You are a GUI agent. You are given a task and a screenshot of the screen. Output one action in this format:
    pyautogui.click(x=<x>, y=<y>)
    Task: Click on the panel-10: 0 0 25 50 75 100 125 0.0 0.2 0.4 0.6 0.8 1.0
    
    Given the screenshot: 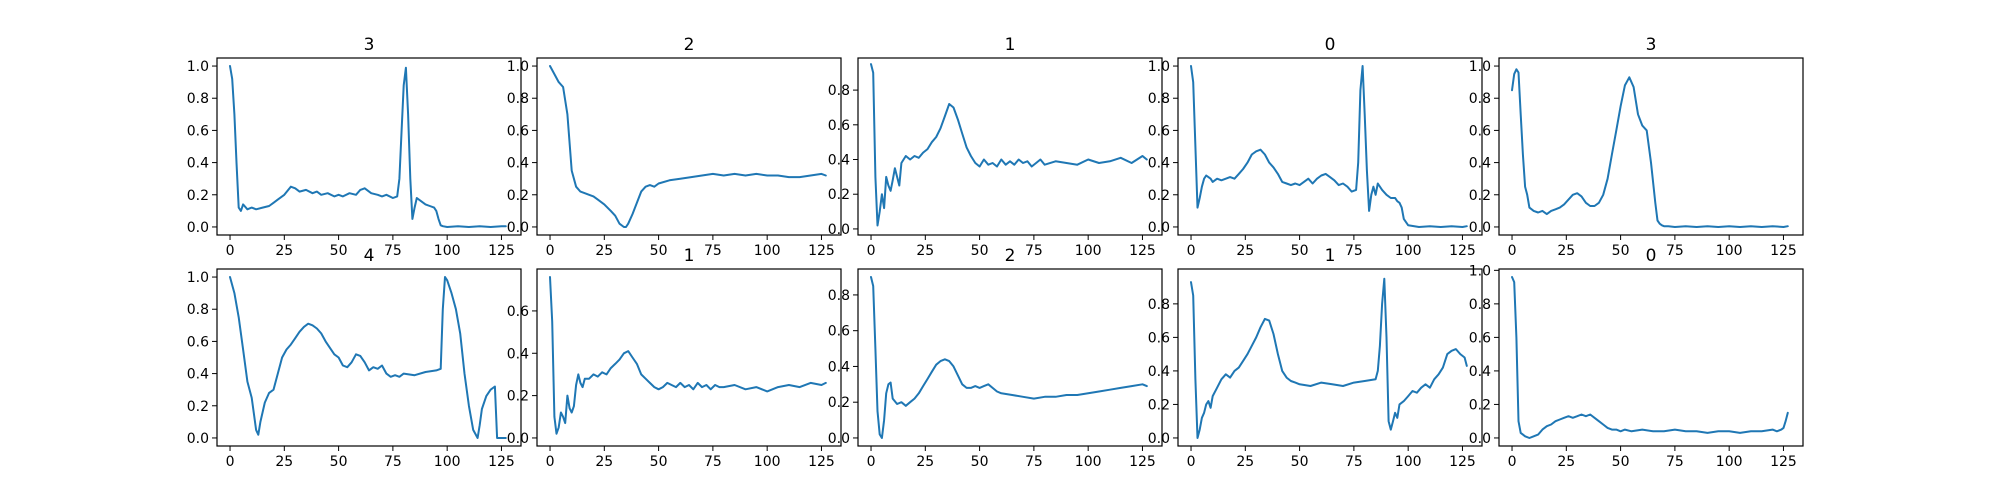 What is the action you would take?
    pyautogui.click(x=1636, y=358)
    